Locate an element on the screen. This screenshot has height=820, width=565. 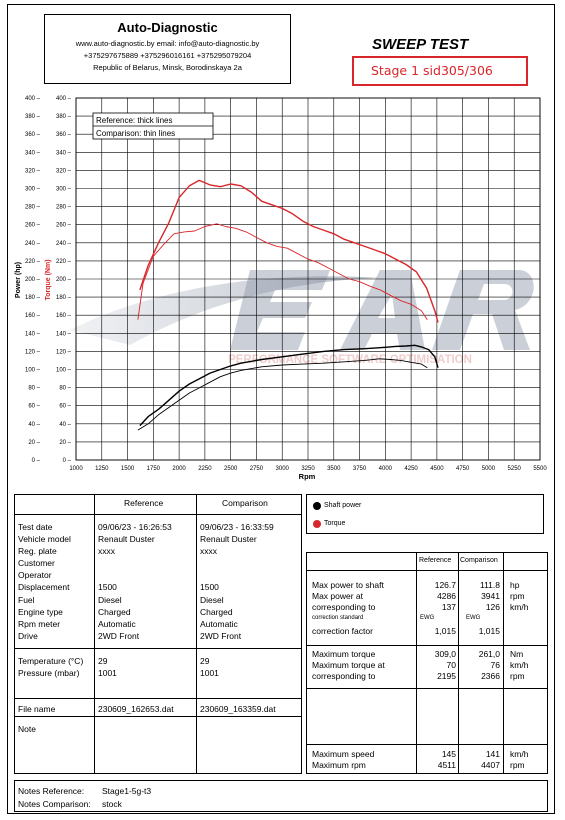
ref-drive: 2WD Front is located at coordinates (119, 636).